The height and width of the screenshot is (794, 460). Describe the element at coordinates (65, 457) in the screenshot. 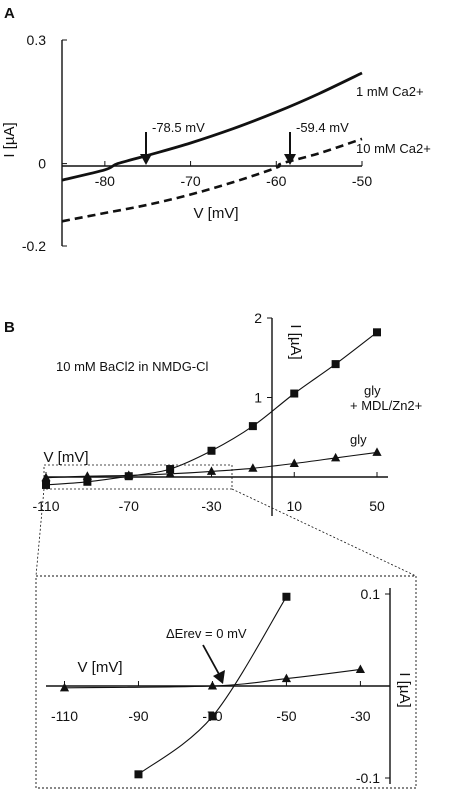

I see `panel-b-x-label: V [mV]` at that location.